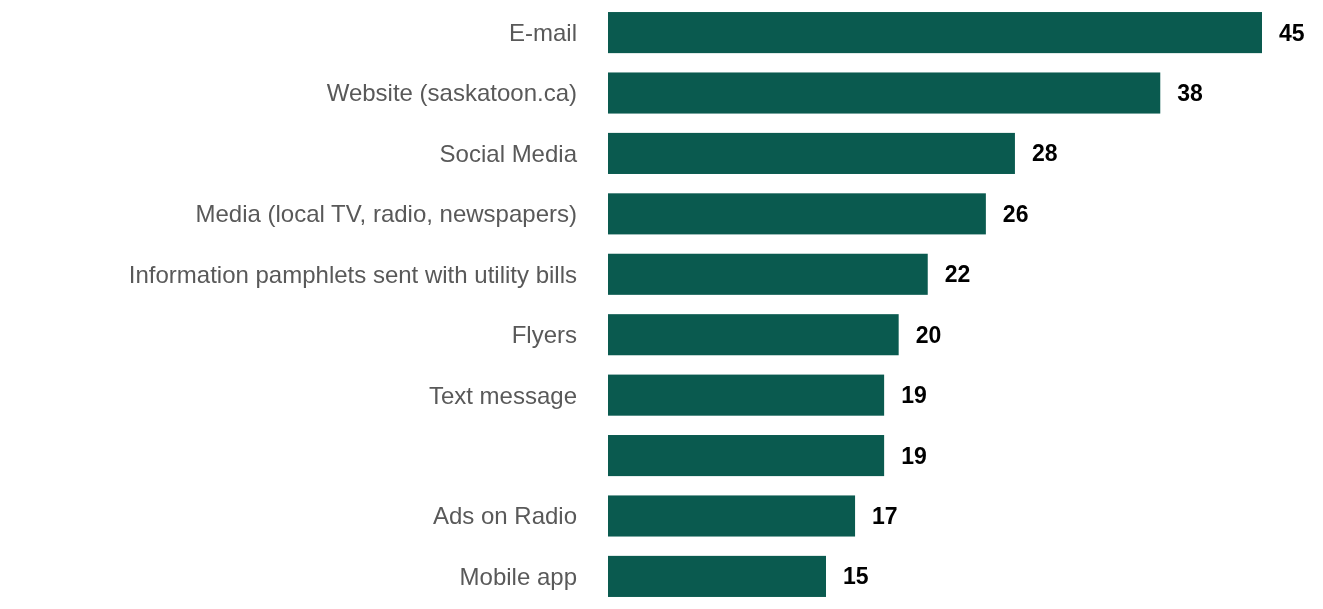 This screenshot has width=1323, height=609. I want to click on data-label: 45, so click(1292, 32).